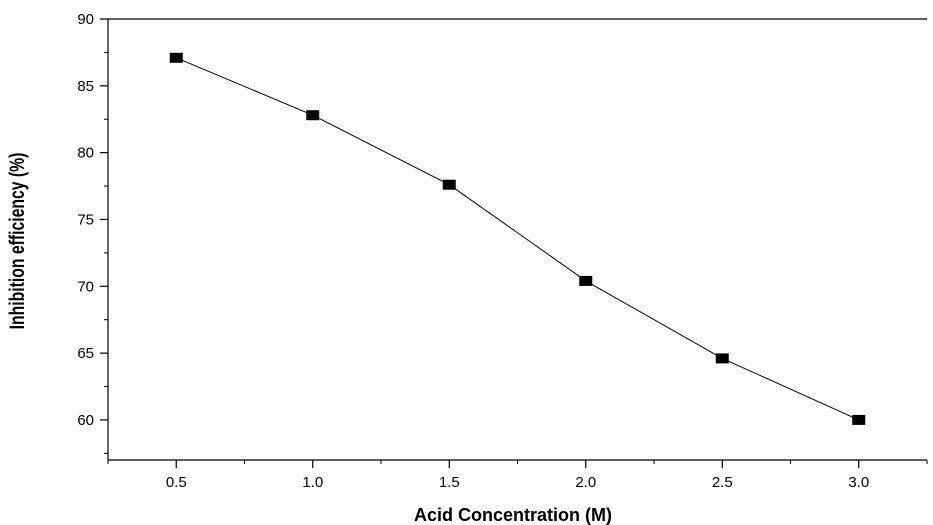  What do you see at coordinates (85, 286) in the screenshot?
I see `y-tick-label: 70` at bounding box center [85, 286].